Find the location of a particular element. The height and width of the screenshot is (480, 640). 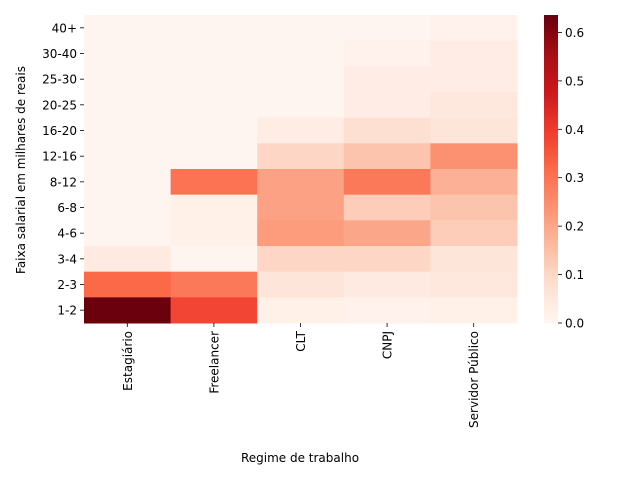

y-tick-label: 2-3 is located at coordinates (67, 285).